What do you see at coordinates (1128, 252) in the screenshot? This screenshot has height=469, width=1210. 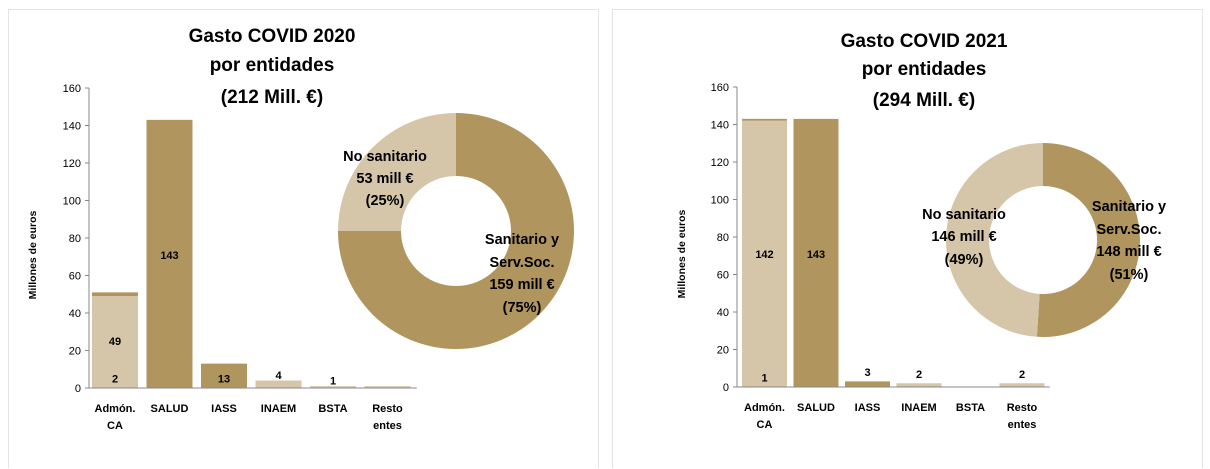 I see `donut-label: 148 mill €` at bounding box center [1128, 252].